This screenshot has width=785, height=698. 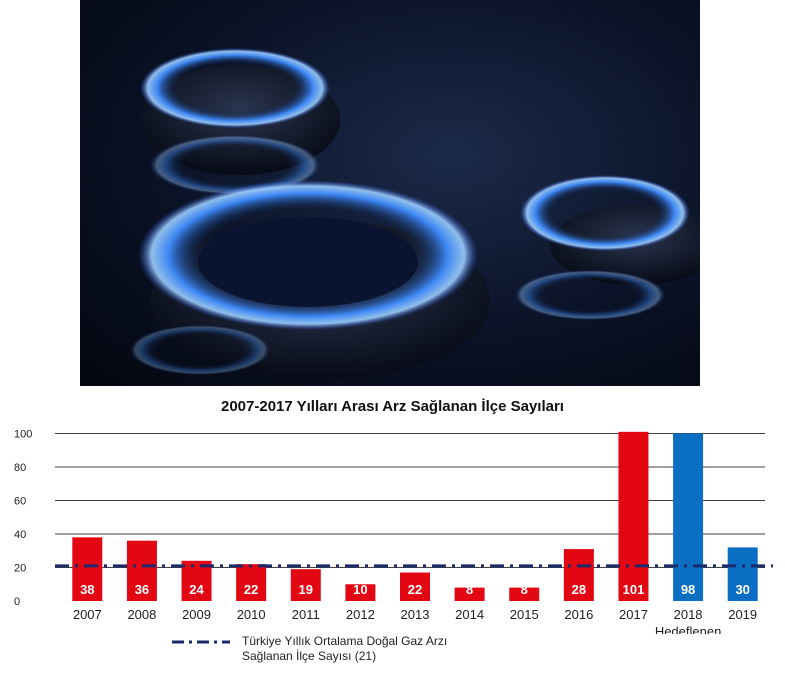 I want to click on bar-value-label: 24, so click(x=196, y=589).